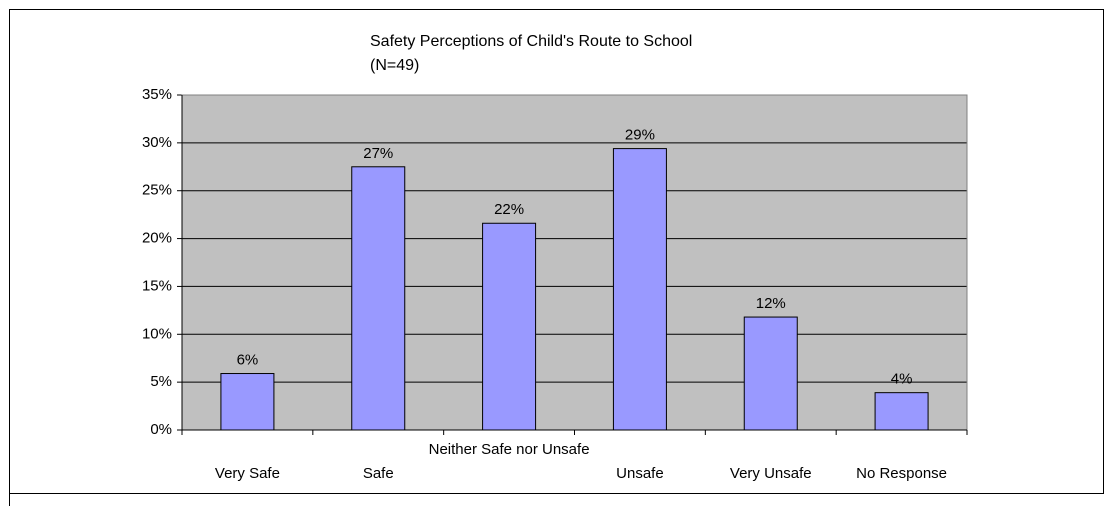 This screenshot has height=506, width=1115. What do you see at coordinates (901, 473) in the screenshot?
I see `x-tick-label: No Response` at bounding box center [901, 473].